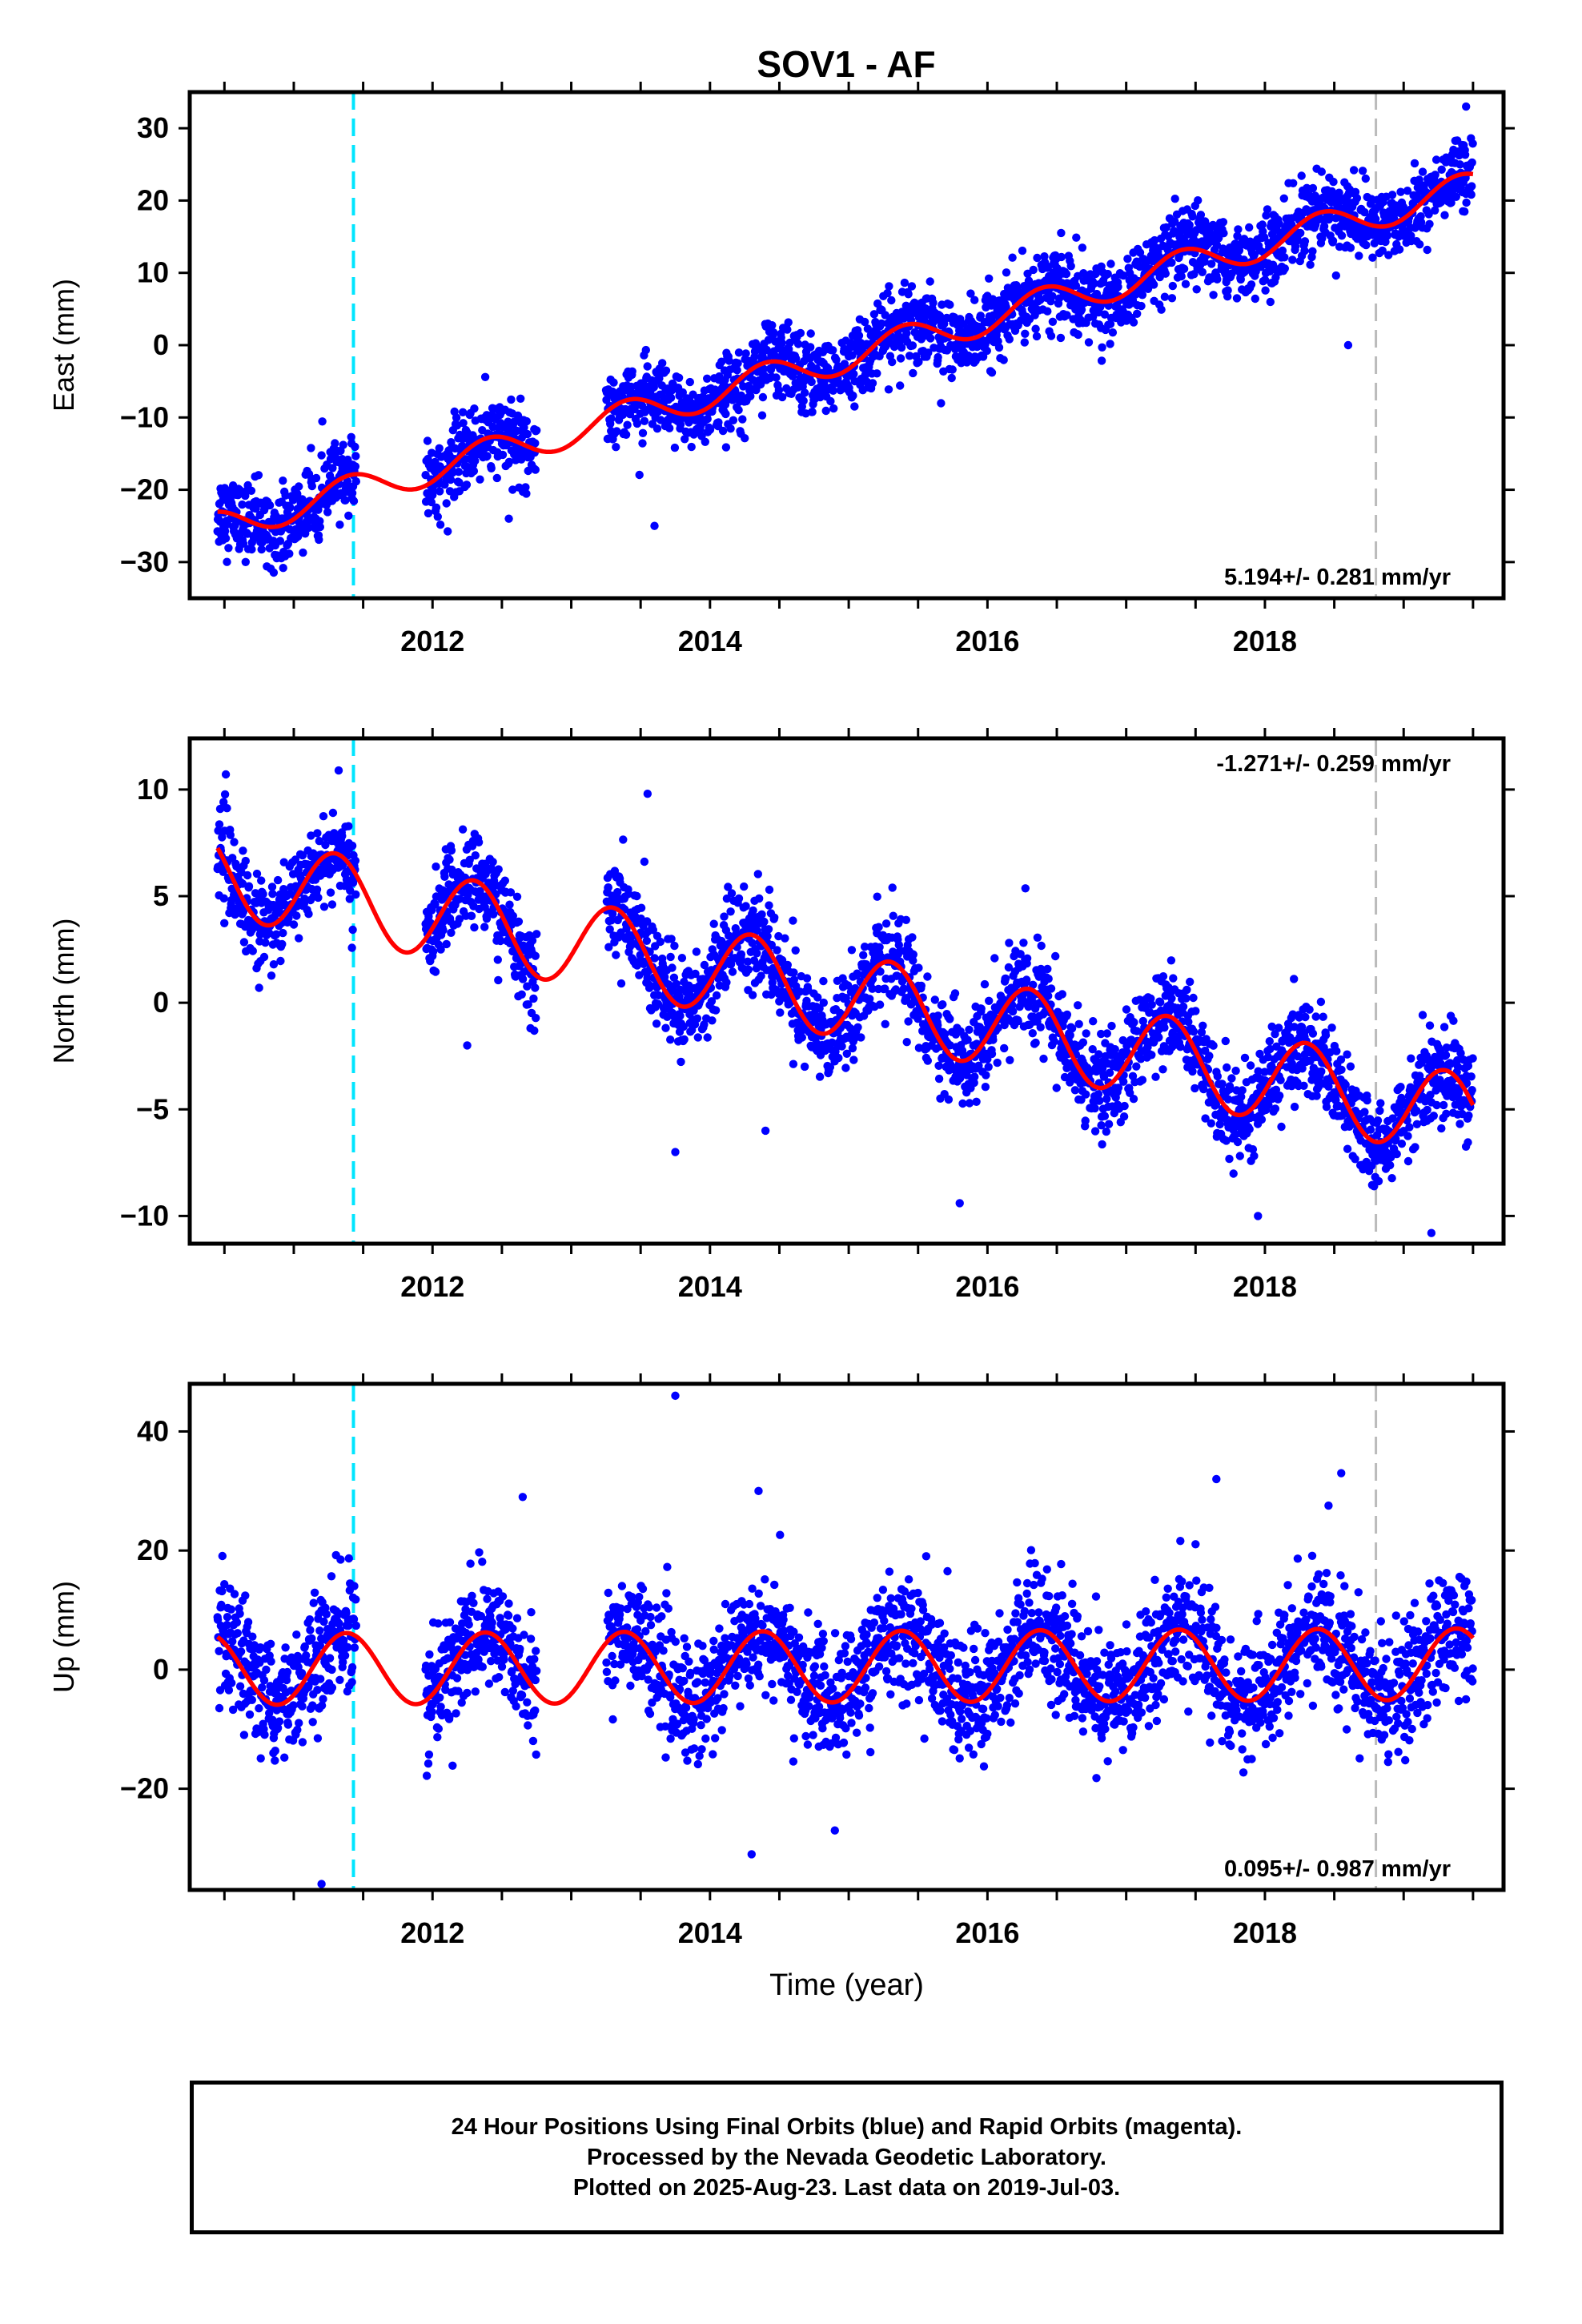  I want to click on y-tick-label: −20, so click(144, 490).